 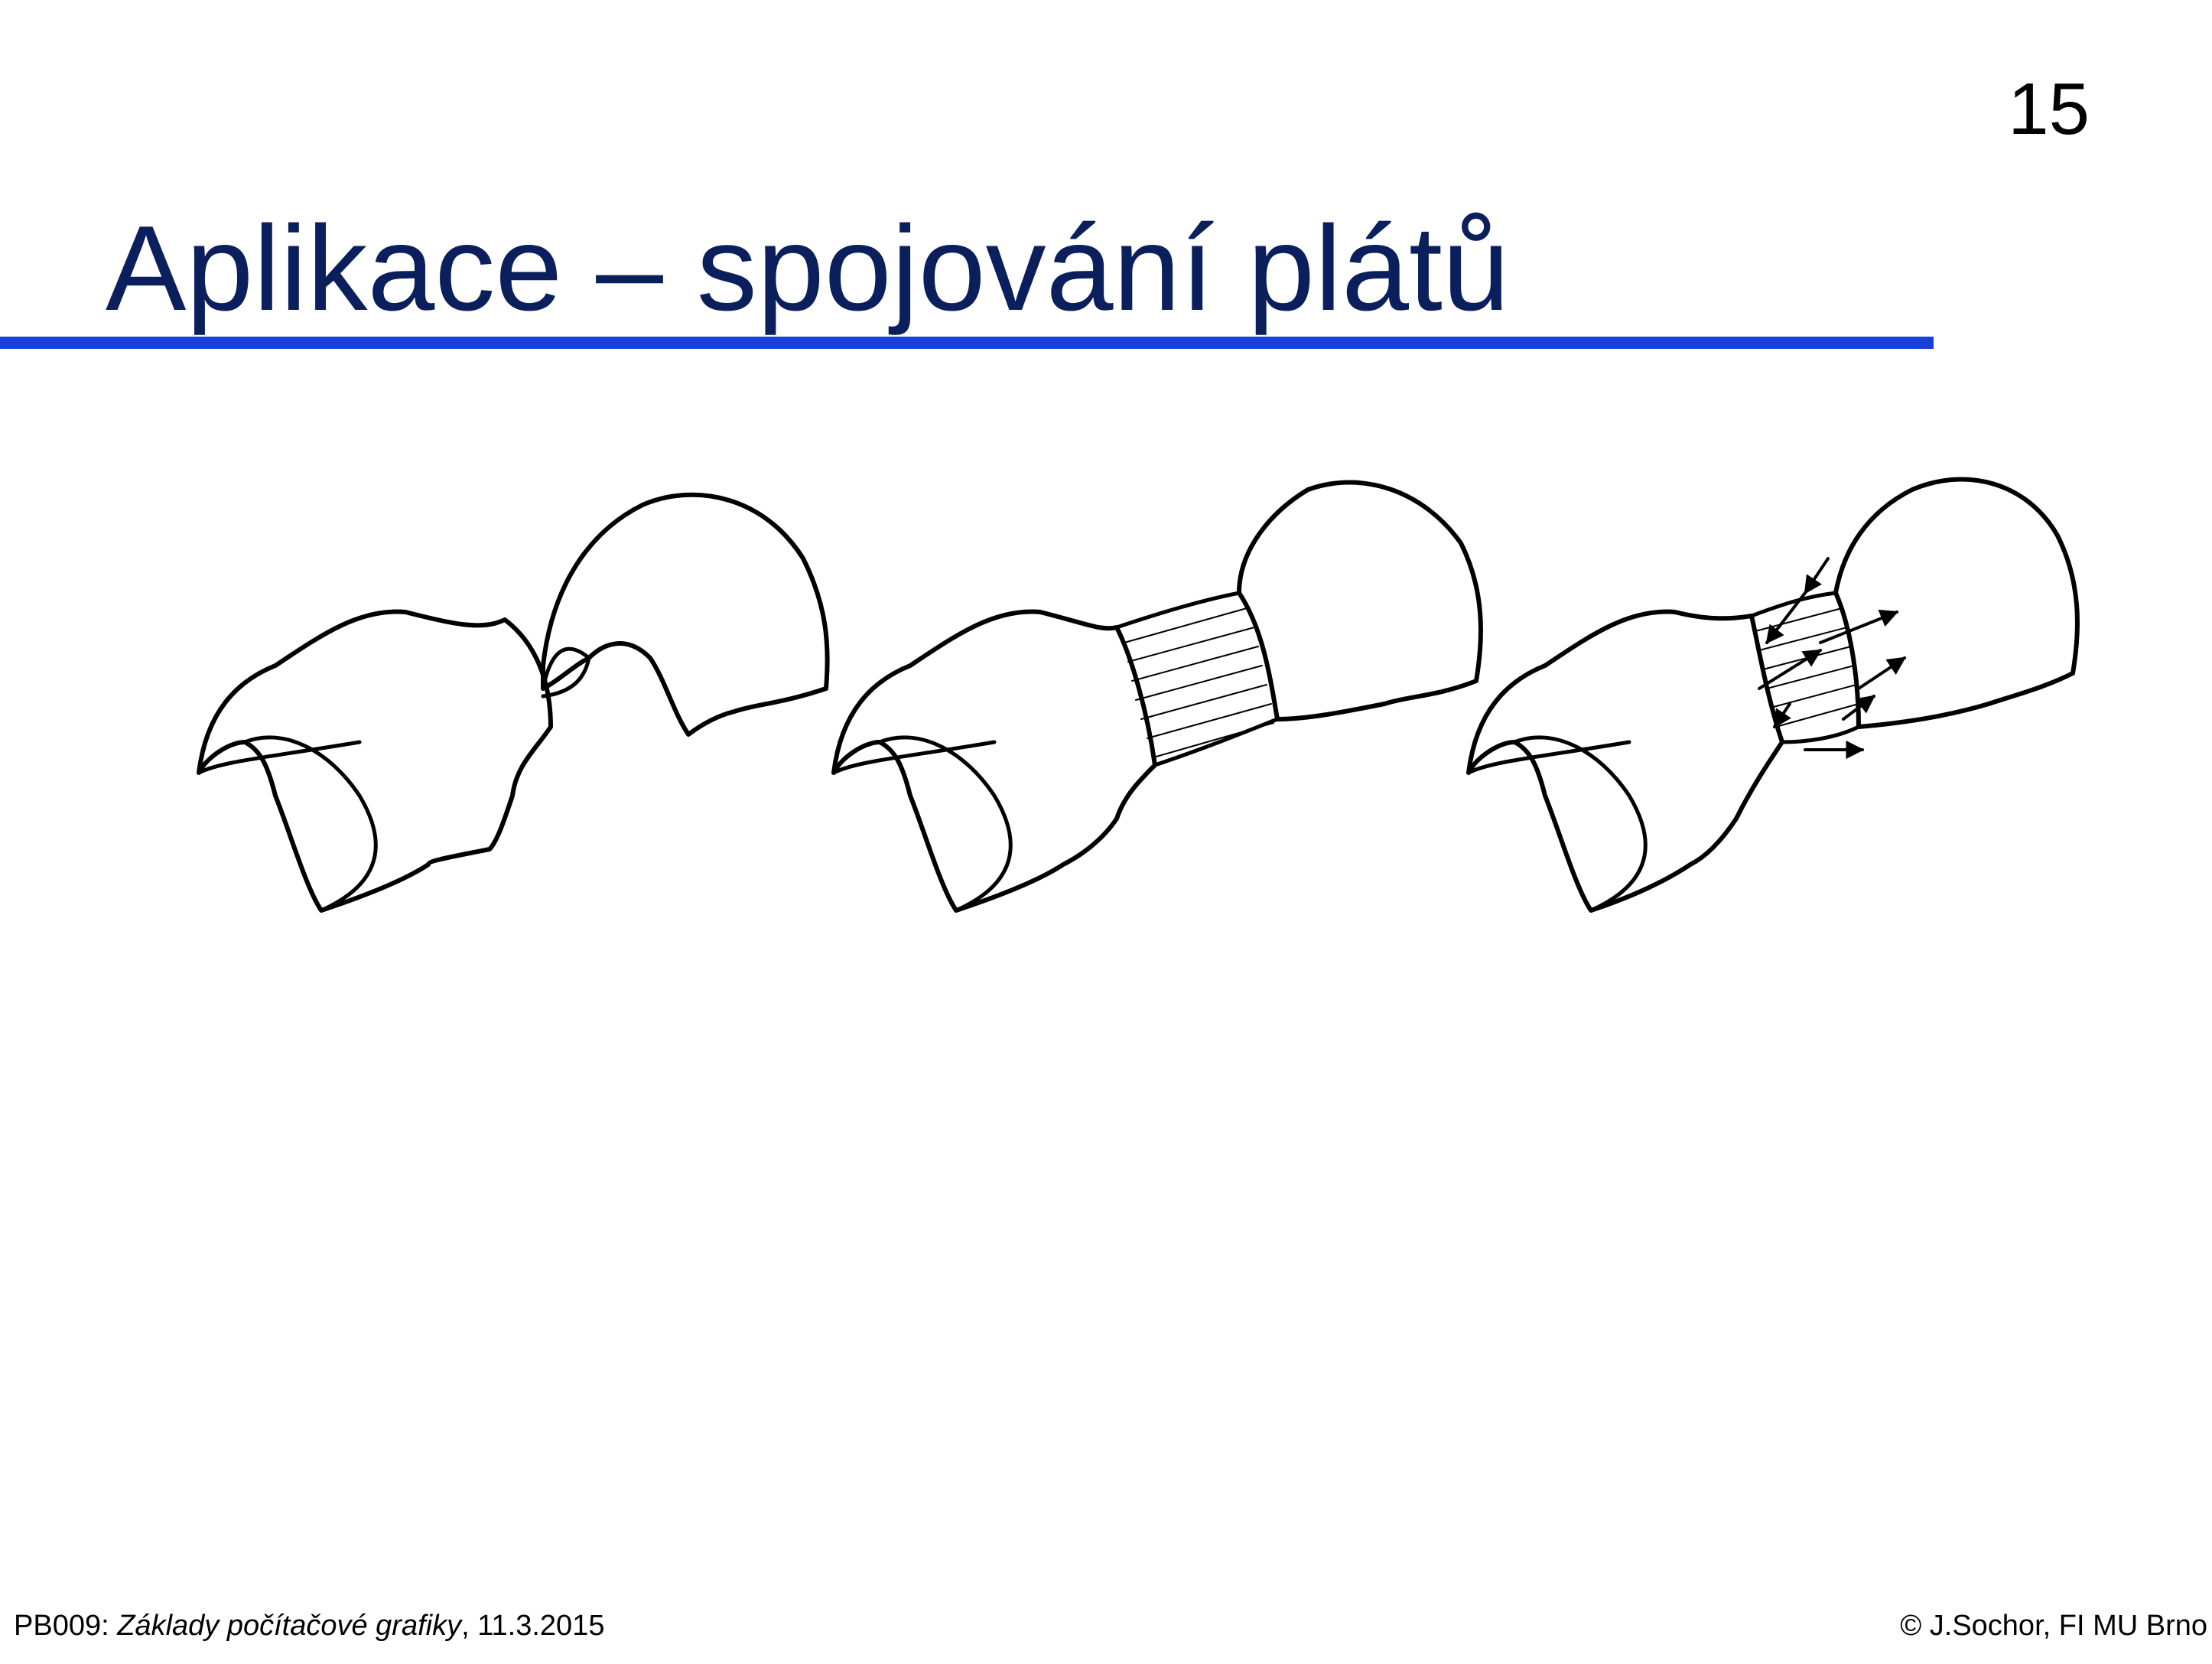 What do you see at coordinates (2053, 1626) in the screenshot?
I see `footer-copyright: © J.Sochor, FI MU Brno` at bounding box center [2053, 1626].